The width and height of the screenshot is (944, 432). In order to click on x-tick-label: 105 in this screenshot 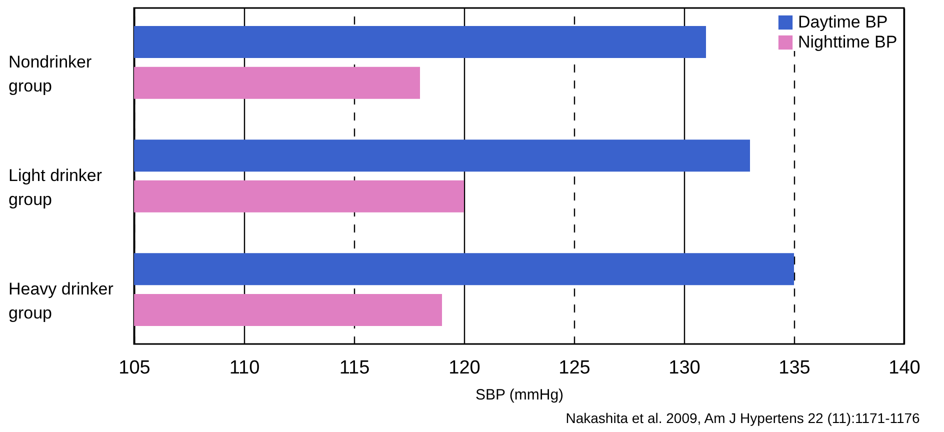, I will do `click(134, 368)`.